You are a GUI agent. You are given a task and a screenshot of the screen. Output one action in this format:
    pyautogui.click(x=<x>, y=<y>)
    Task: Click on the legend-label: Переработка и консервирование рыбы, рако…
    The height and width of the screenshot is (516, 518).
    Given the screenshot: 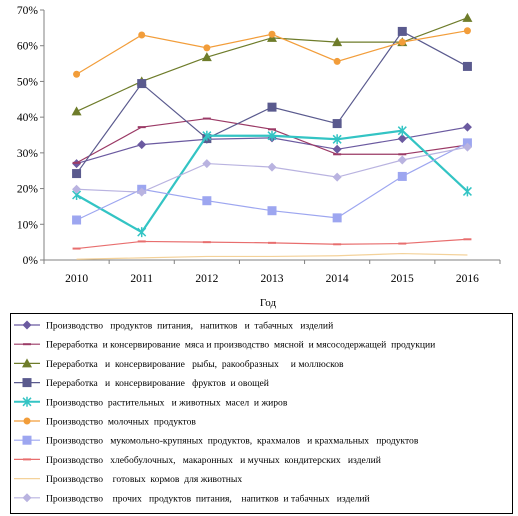 What is the action you would take?
    pyautogui.click(x=195, y=364)
    